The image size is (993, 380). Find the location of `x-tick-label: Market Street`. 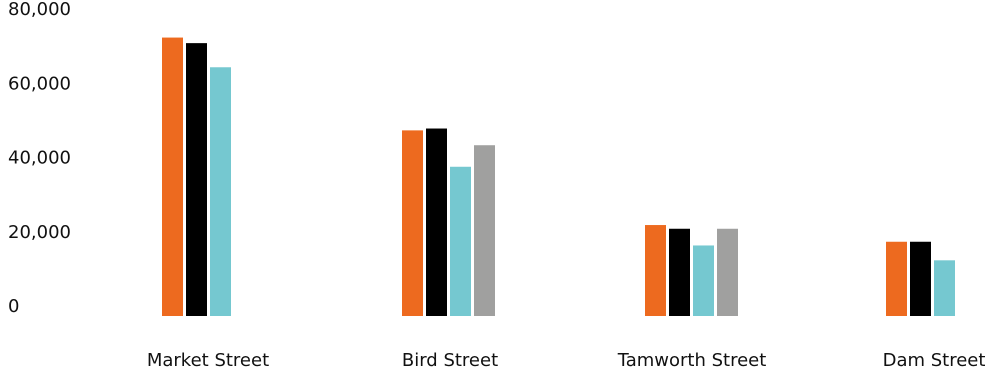

x-tick-label: Market Street is located at coordinates (208, 360).